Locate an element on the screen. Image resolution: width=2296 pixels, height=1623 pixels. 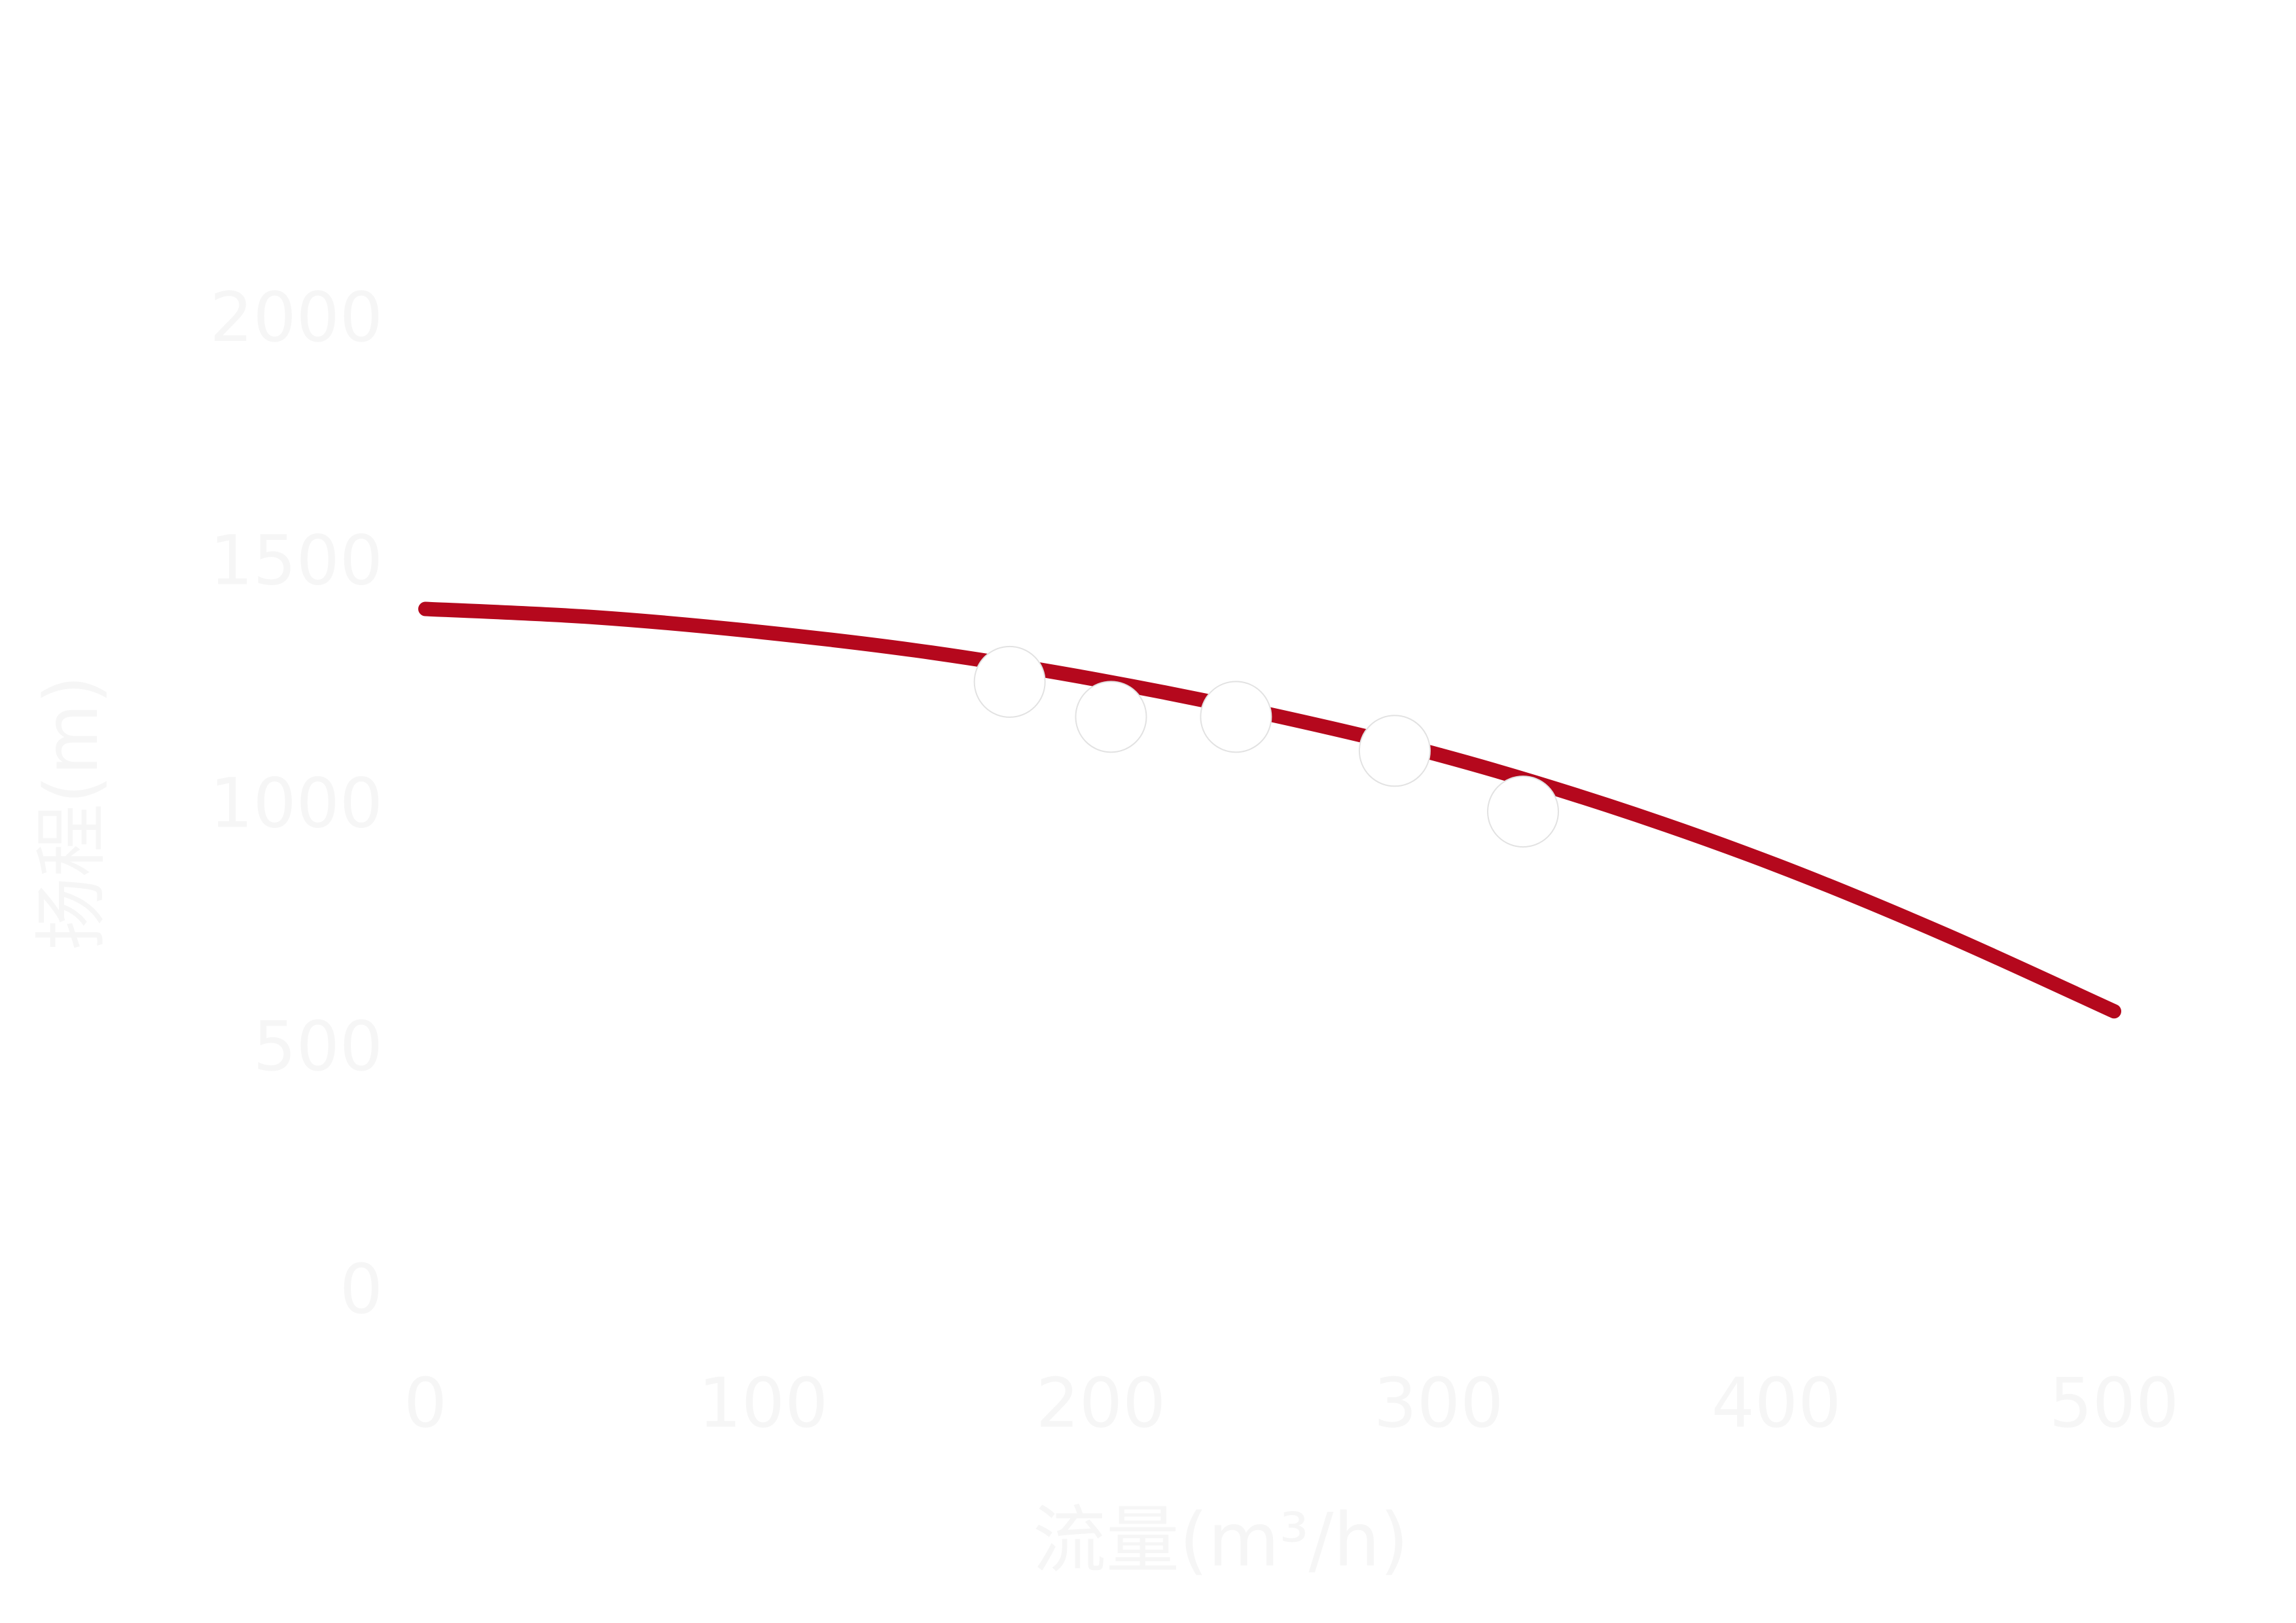
x-tick-label: 400 is located at coordinates (1777, 1403).